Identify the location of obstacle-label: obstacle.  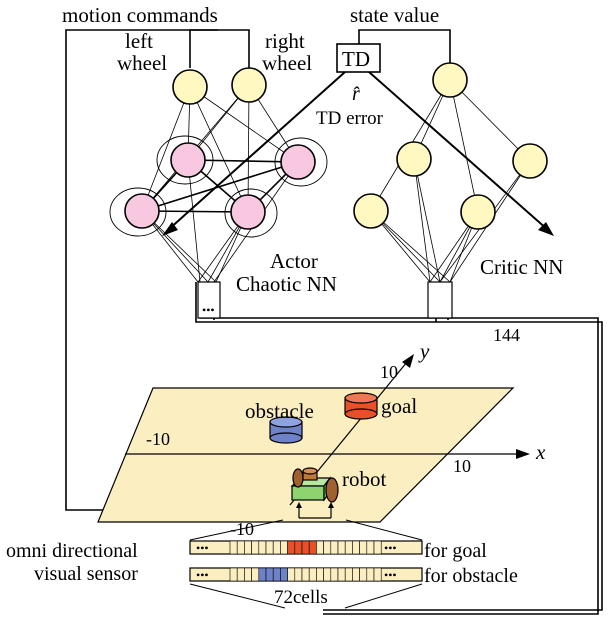
(279, 411).